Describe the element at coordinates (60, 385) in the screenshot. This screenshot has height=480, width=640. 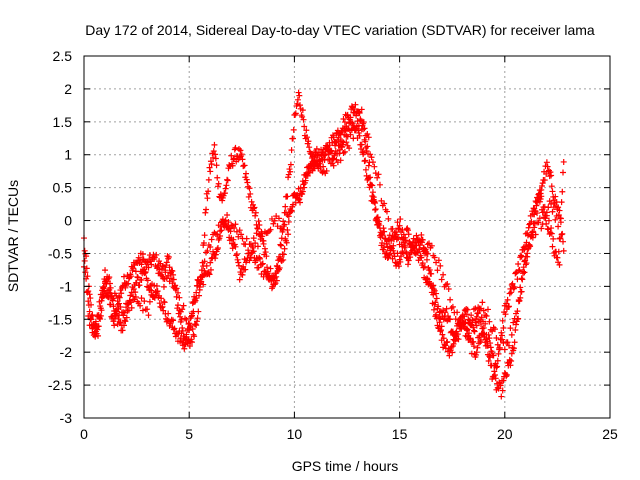
I see `y-tick-label: -2.5` at that location.